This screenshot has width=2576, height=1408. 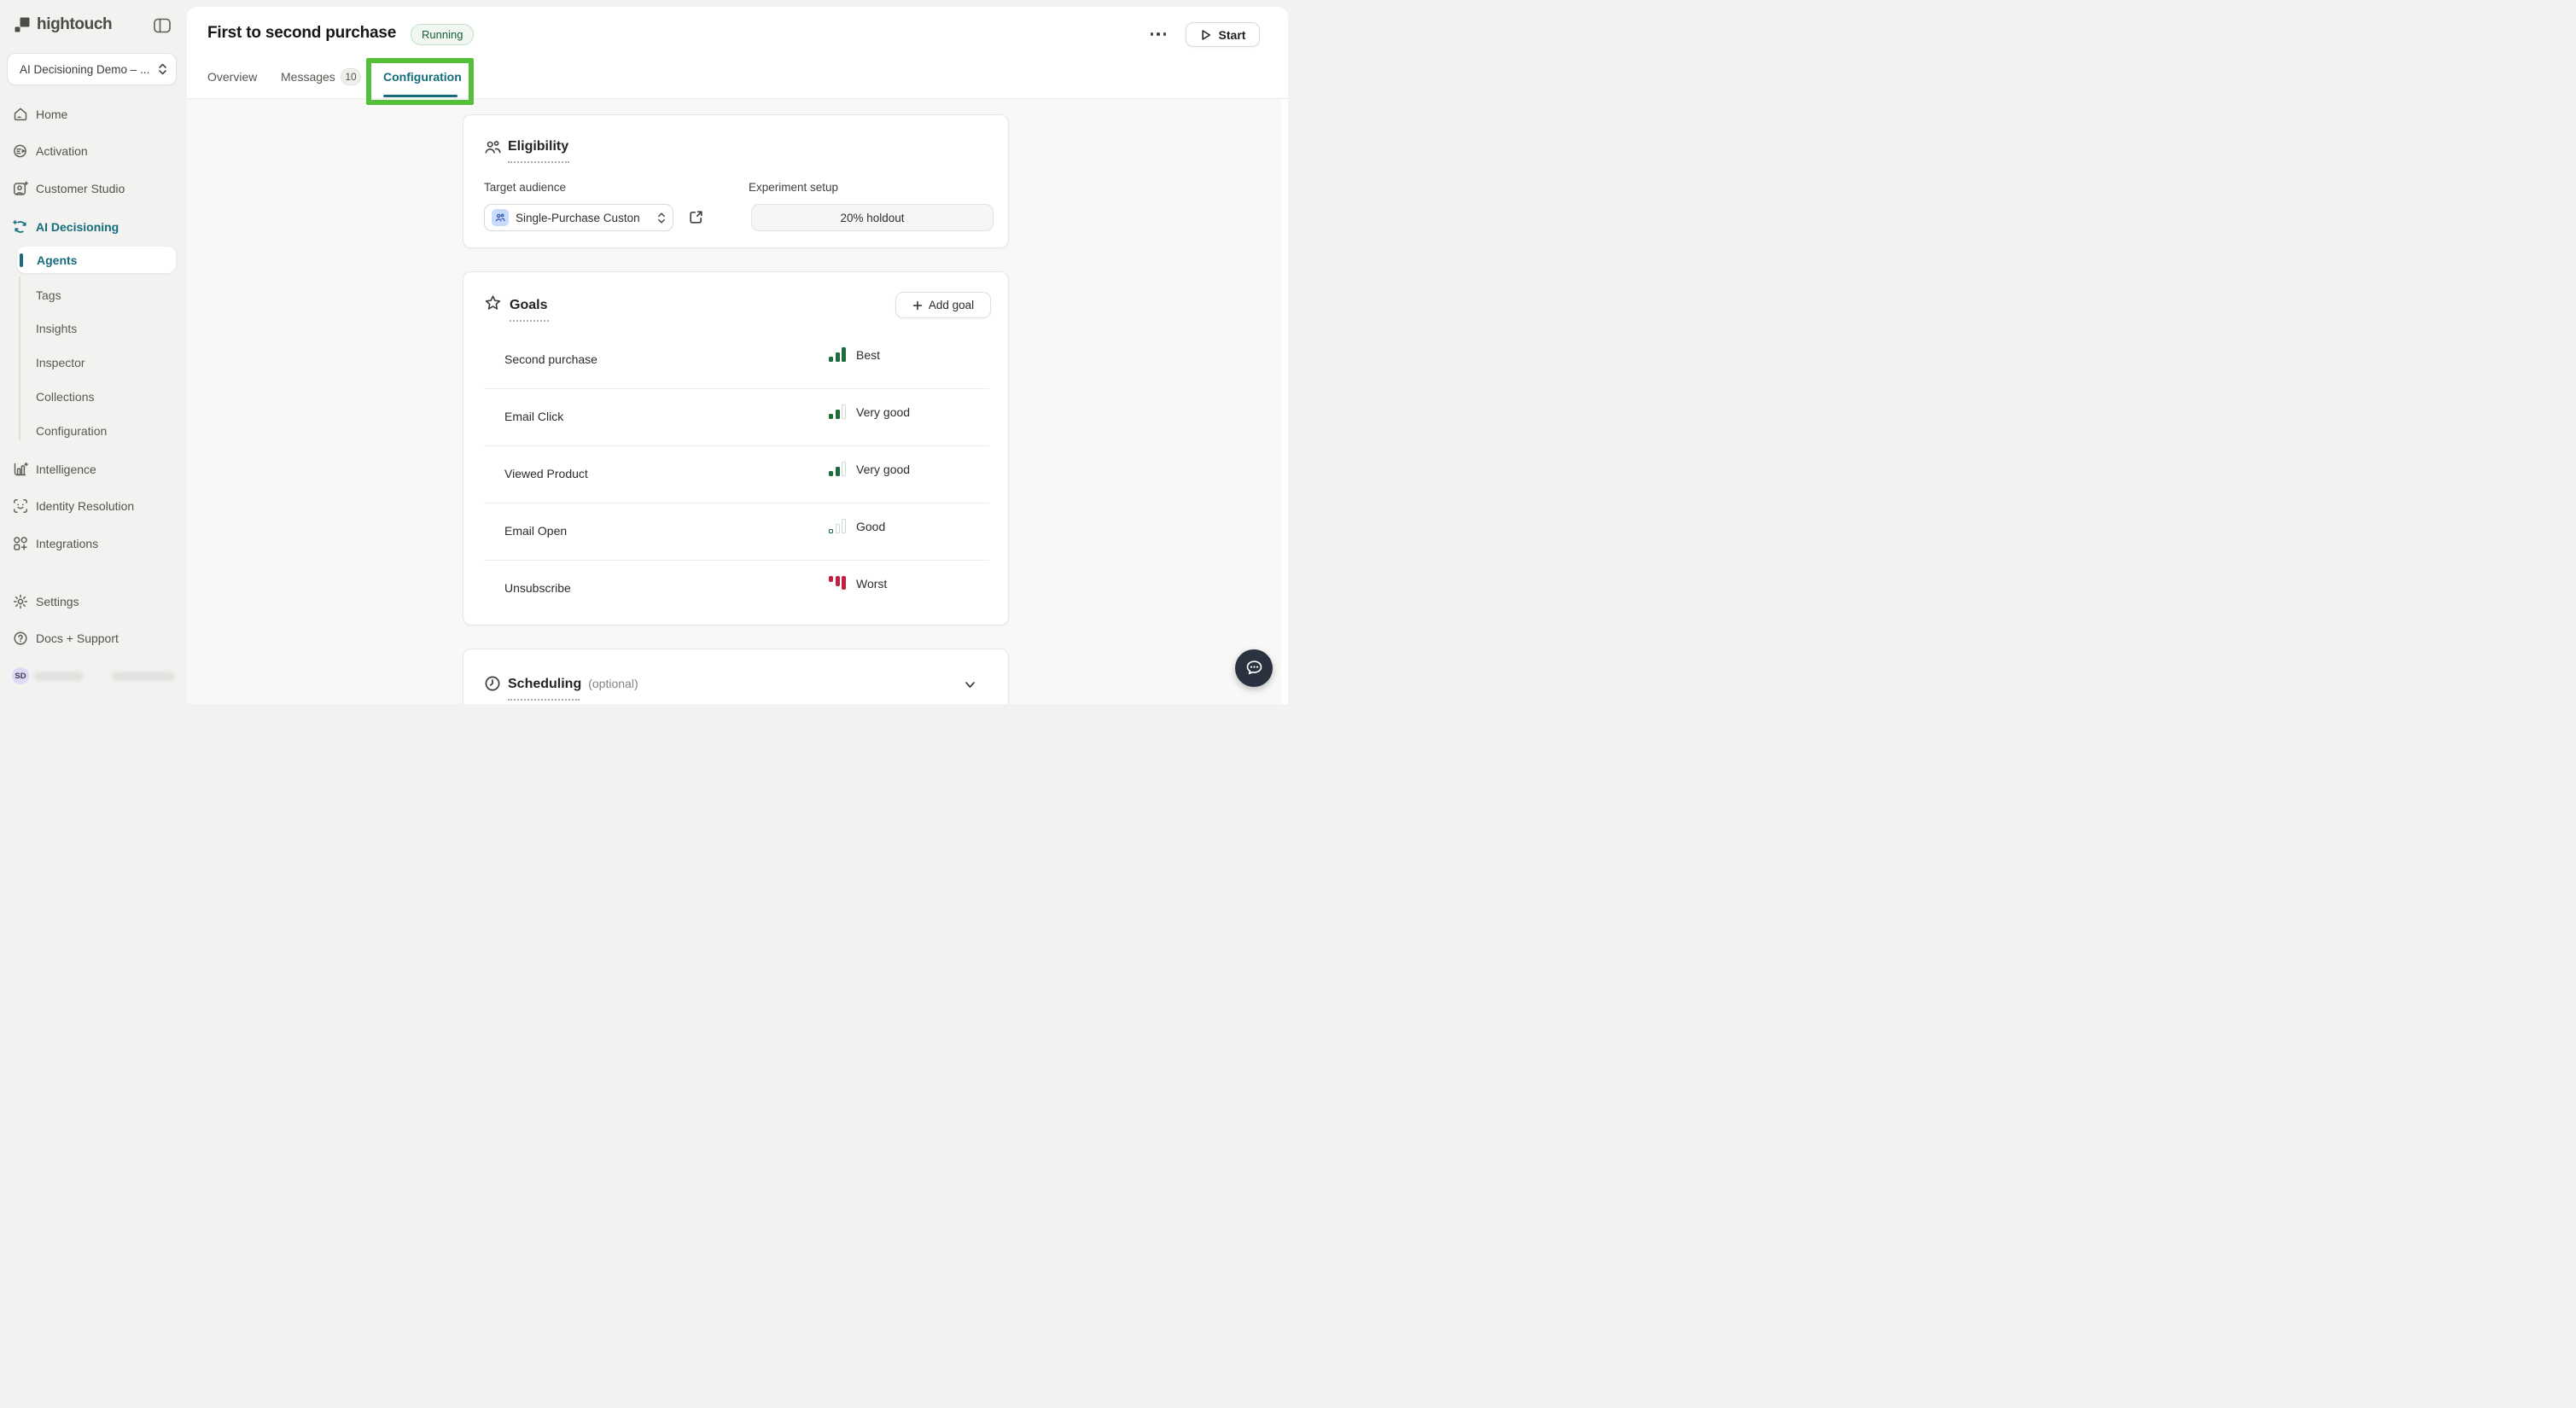 I want to click on sidebar-item-ai-decisioning: AI Decisioning, so click(x=93, y=227).